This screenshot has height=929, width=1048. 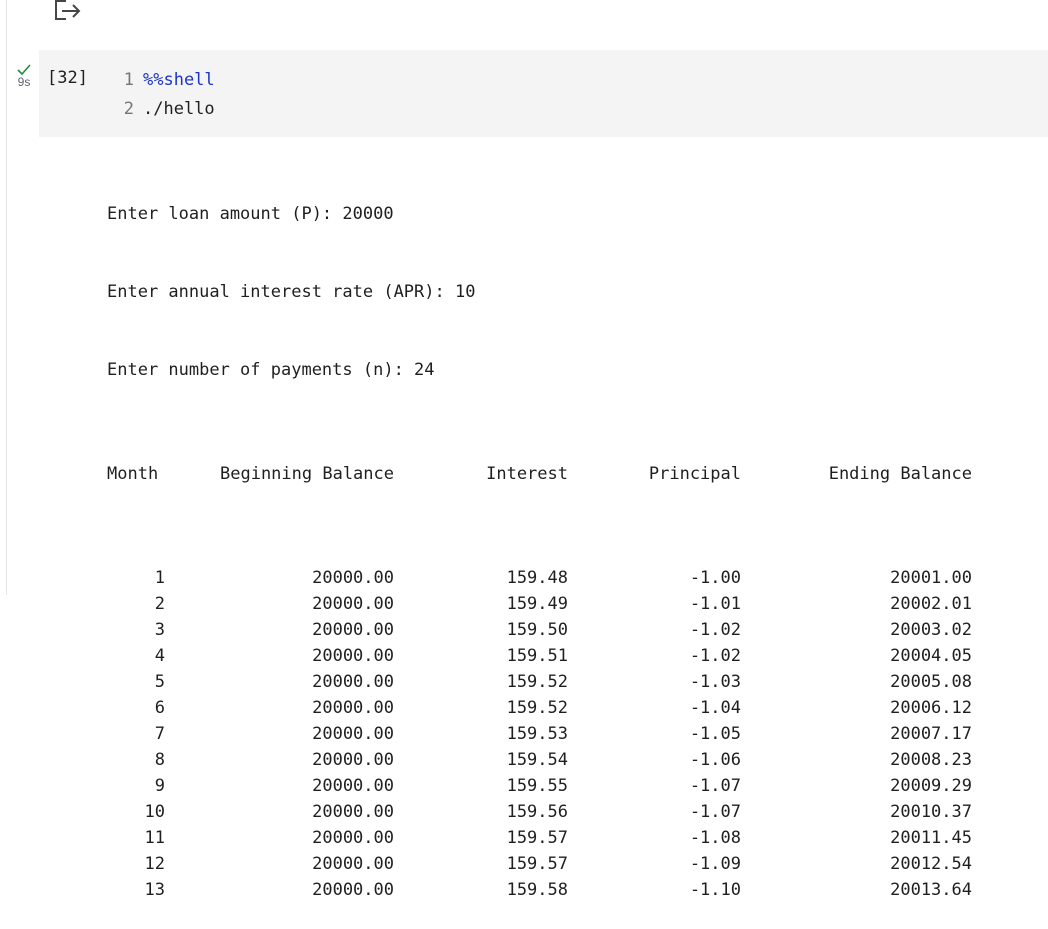 What do you see at coordinates (931, 656) in the screenshot?
I see `cell-ending-balance: 20004.05` at bounding box center [931, 656].